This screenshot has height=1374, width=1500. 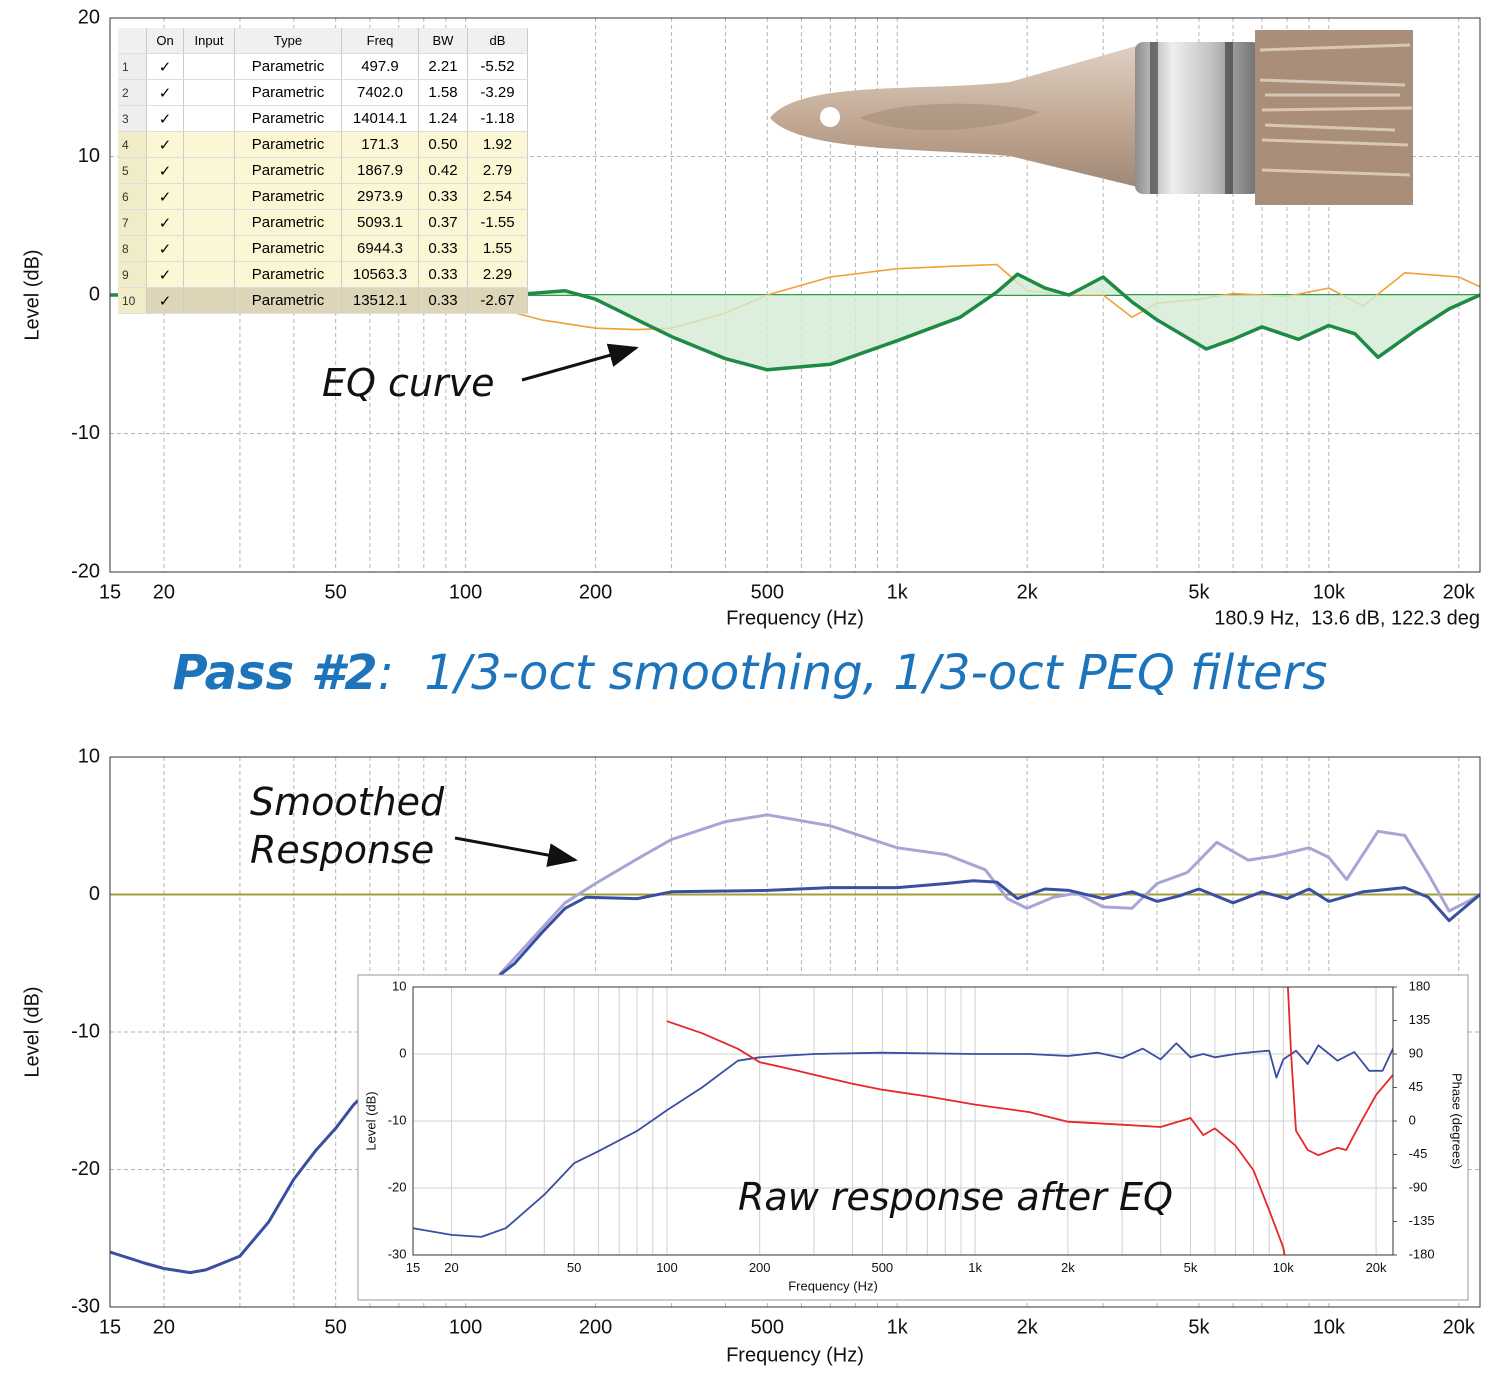 What do you see at coordinates (1420, 985) in the screenshot?
I see `y2-tick-label: 180` at bounding box center [1420, 985].